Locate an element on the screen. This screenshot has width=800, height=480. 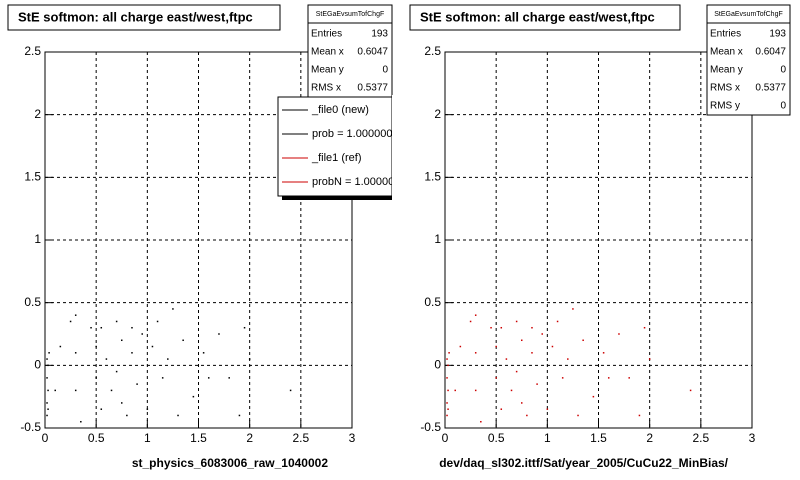
stats-value: 0.6047 is located at coordinates (770, 52).